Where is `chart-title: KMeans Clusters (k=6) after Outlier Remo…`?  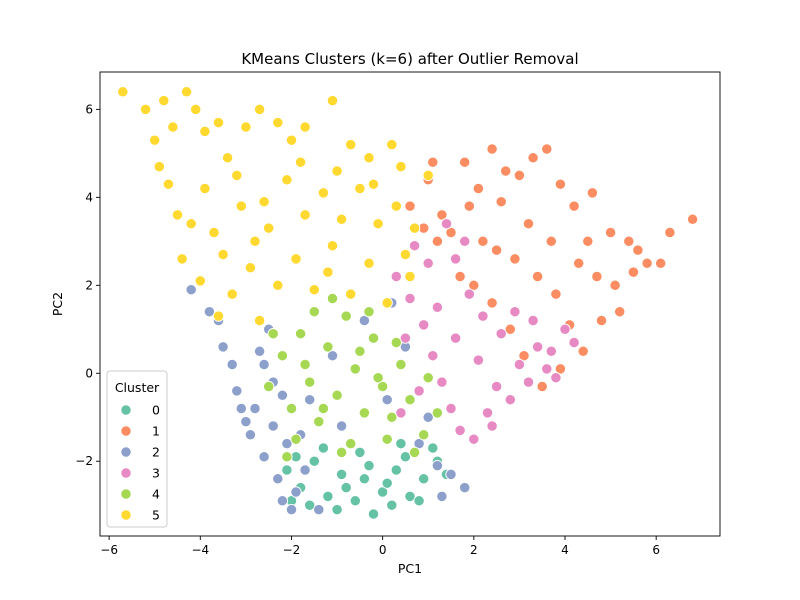
chart-title: KMeans Clusters (k=6) after Outlier Remo… is located at coordinates (409, 59).